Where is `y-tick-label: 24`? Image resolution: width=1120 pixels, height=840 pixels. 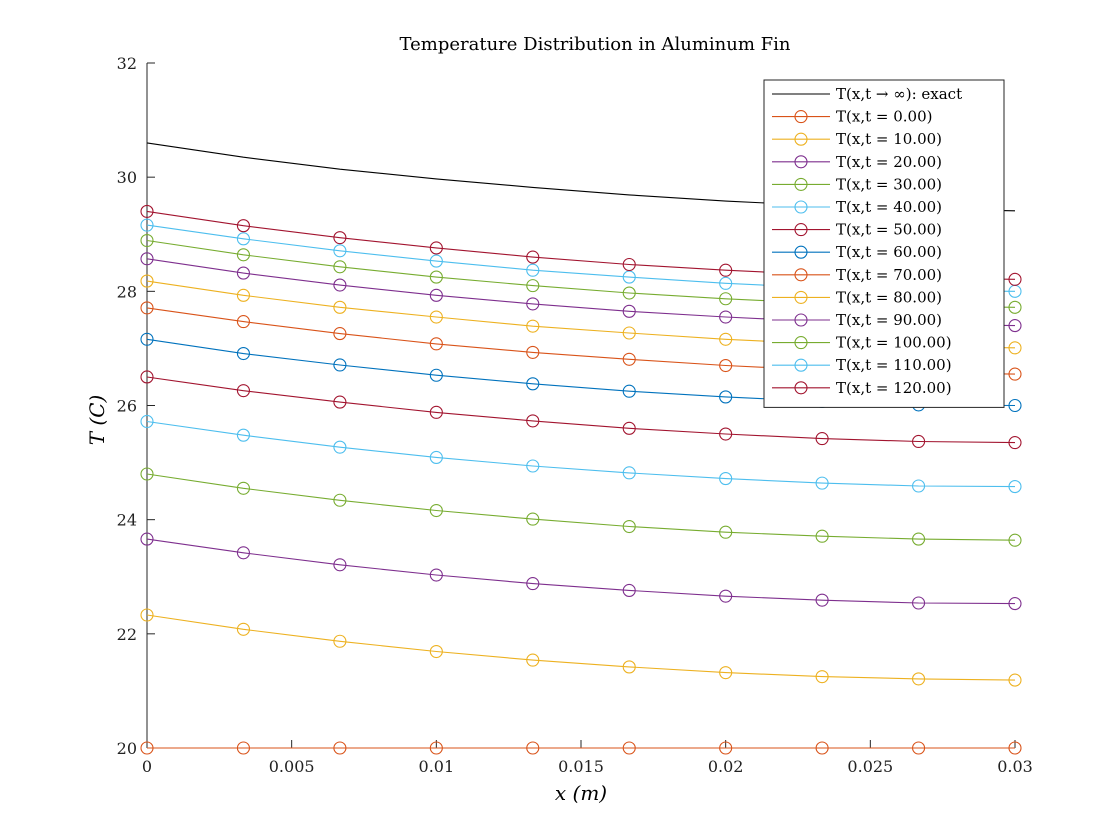 y-tick-label: 24 is located at coordinates (127, 520).